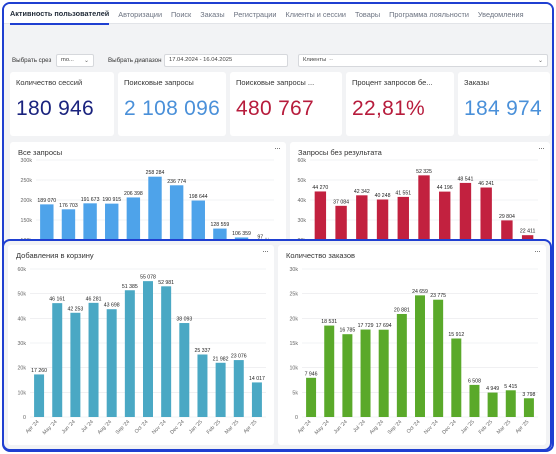 This screenshot has height=454, width=556. I want to click on chart-title: Все запросы, so click(40, 152).